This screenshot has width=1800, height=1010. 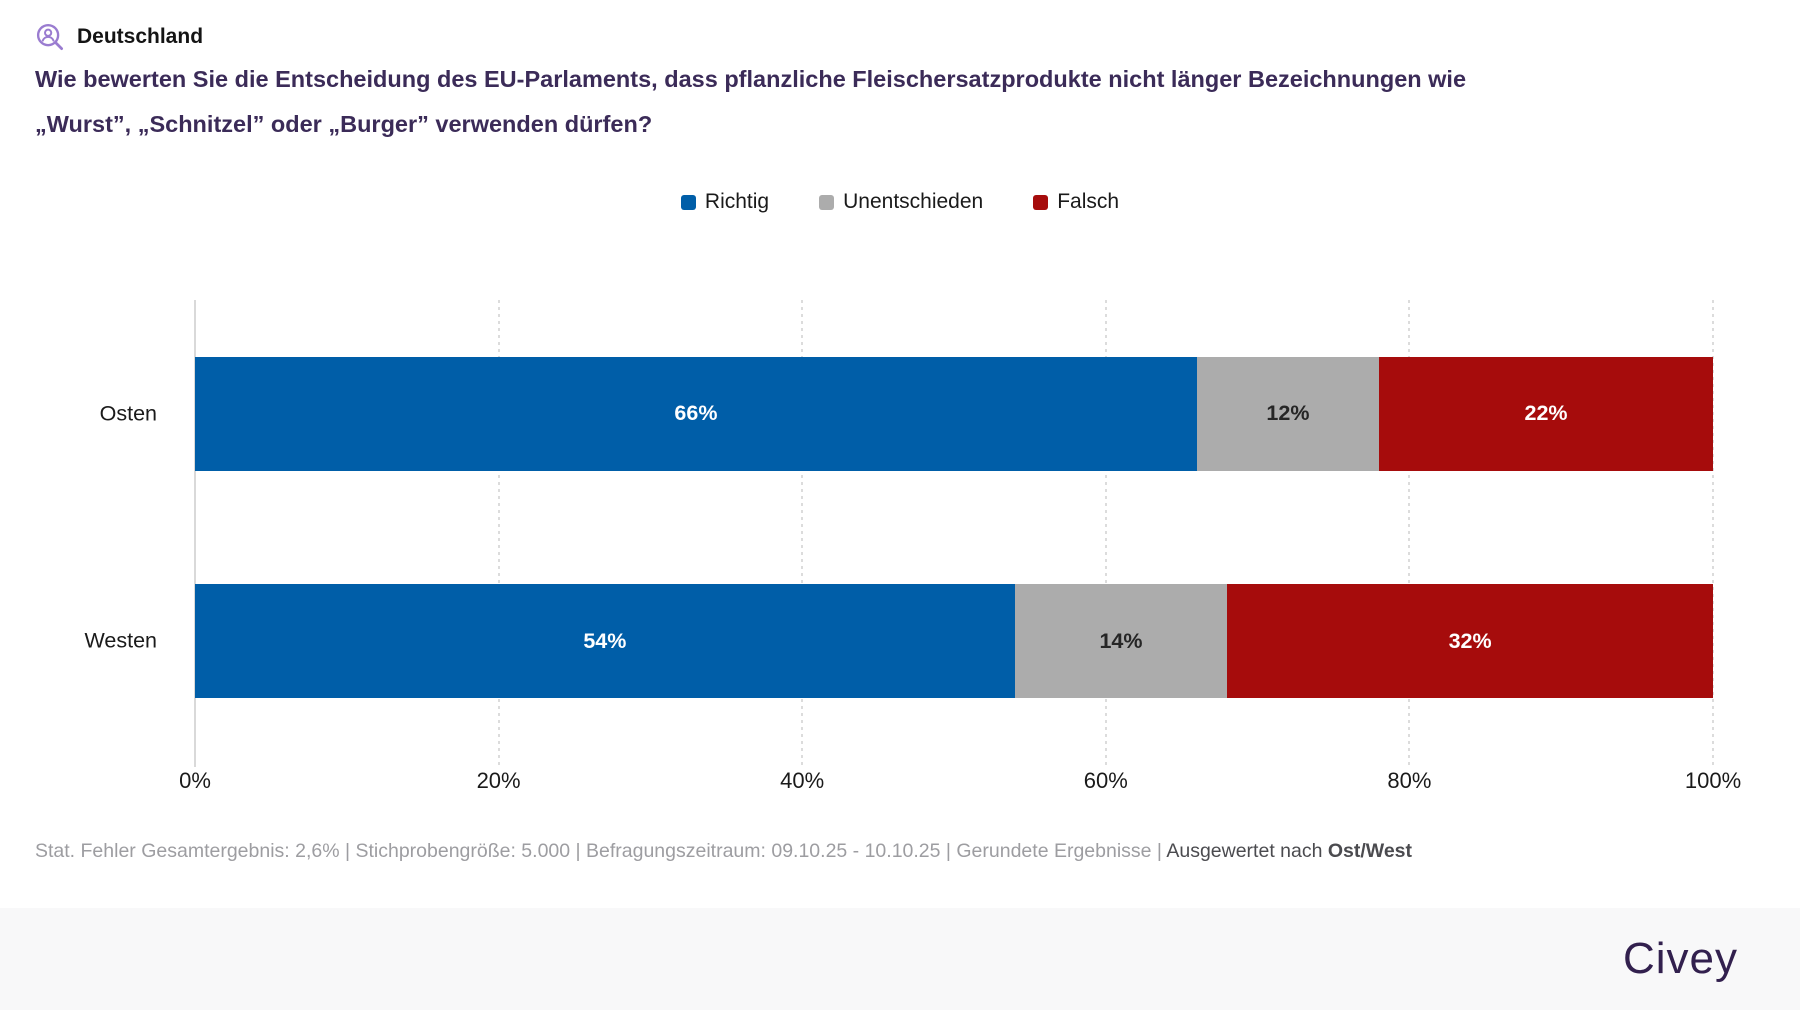 I want to click on segment-value-label: 12%, so click(x=1288, y=413).